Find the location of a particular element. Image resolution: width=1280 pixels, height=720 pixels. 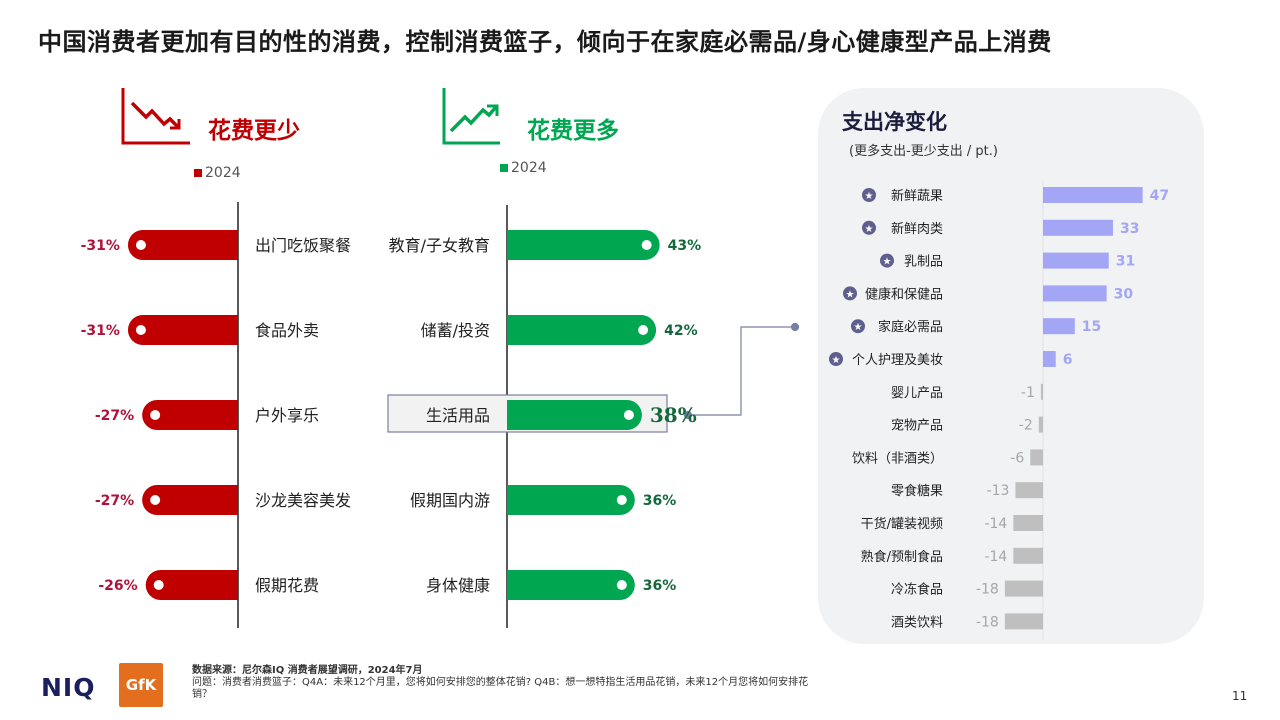

more-legend-label: 2024 is located at coordinates (529, 168).